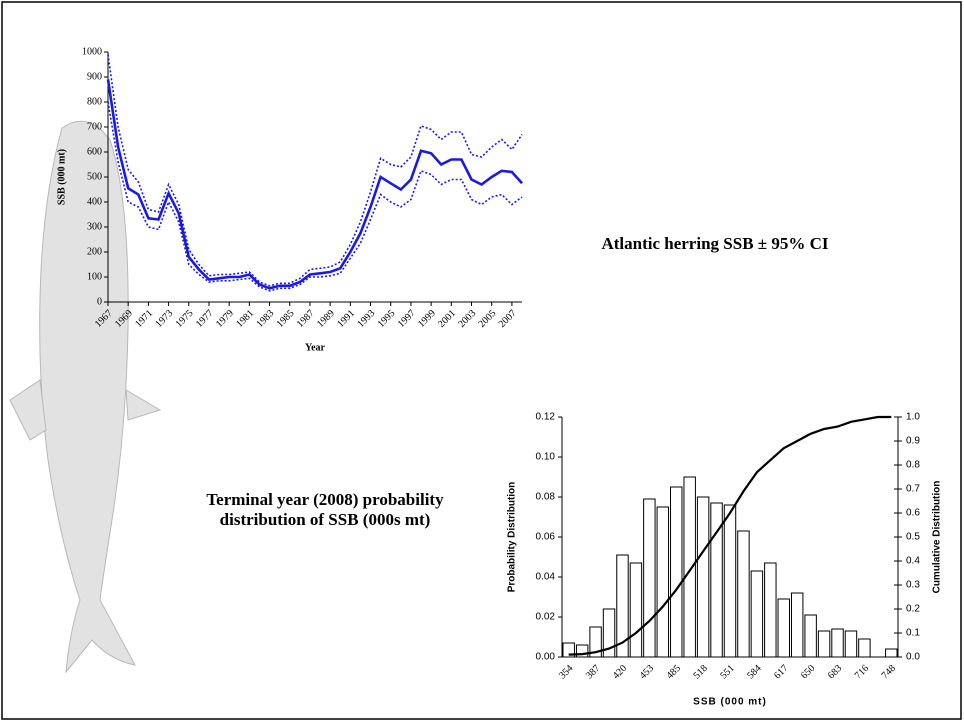 This screenshot has height=723, width=964. What do you see at coordinates (508, 319) in the screenshot?
I see `x-tick-label: 2007` at bounding box center [508, 319].